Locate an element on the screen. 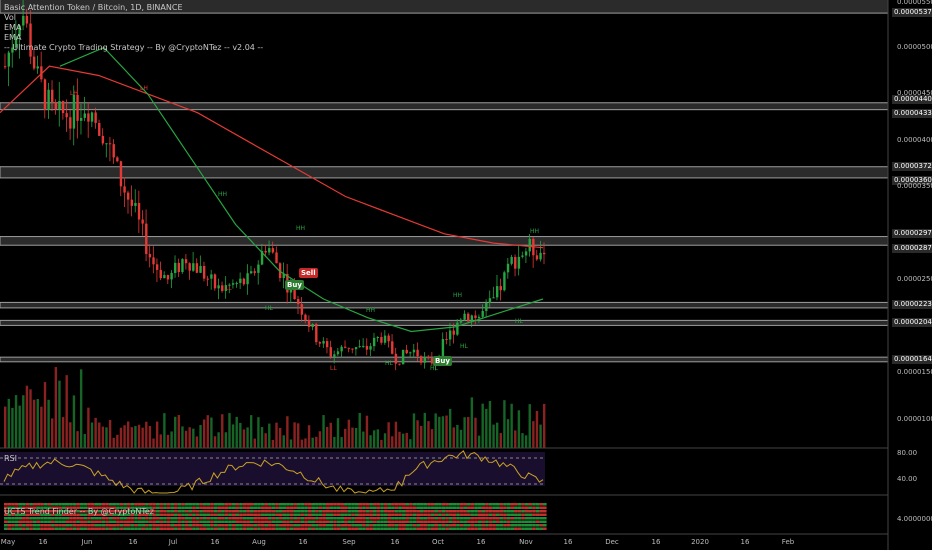 The width and height of the screenshot is (932, 550). date-axis-label: Oct is located at coordinates (438, 542).